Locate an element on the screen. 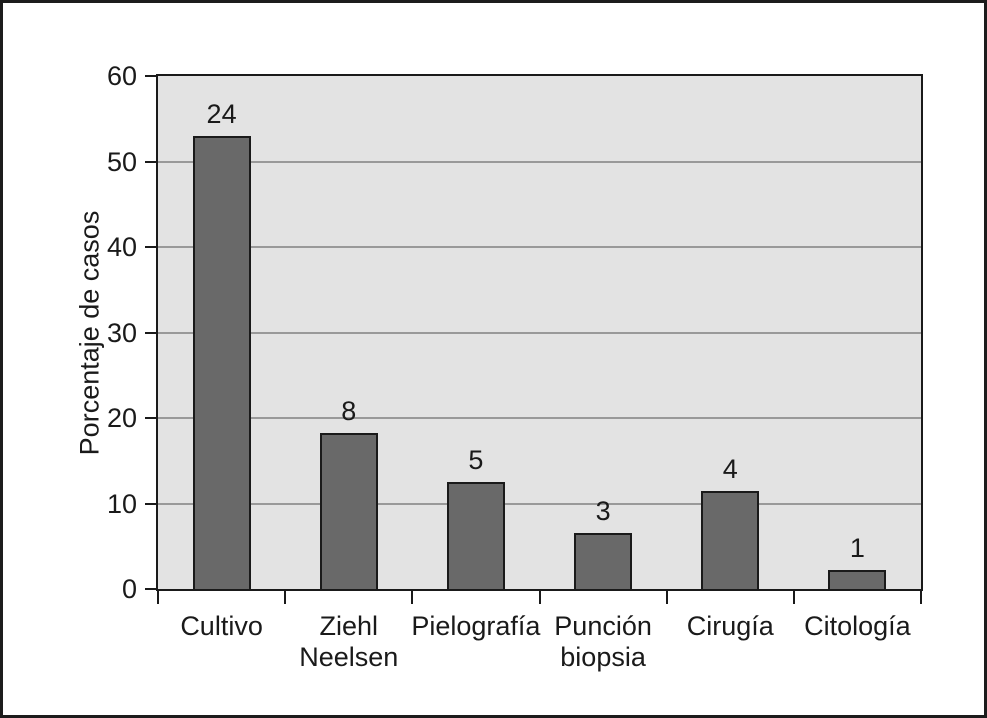  x-category-label: Cultivo is located at coordinates (221, 626).